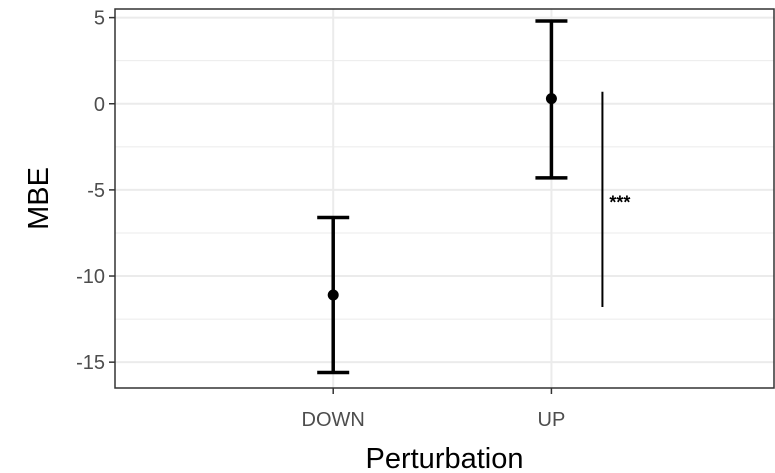 This screenshot has height=473, width=775. I want to click on y-axis: 5 0 -5 -10 -15, so click(95, 191).